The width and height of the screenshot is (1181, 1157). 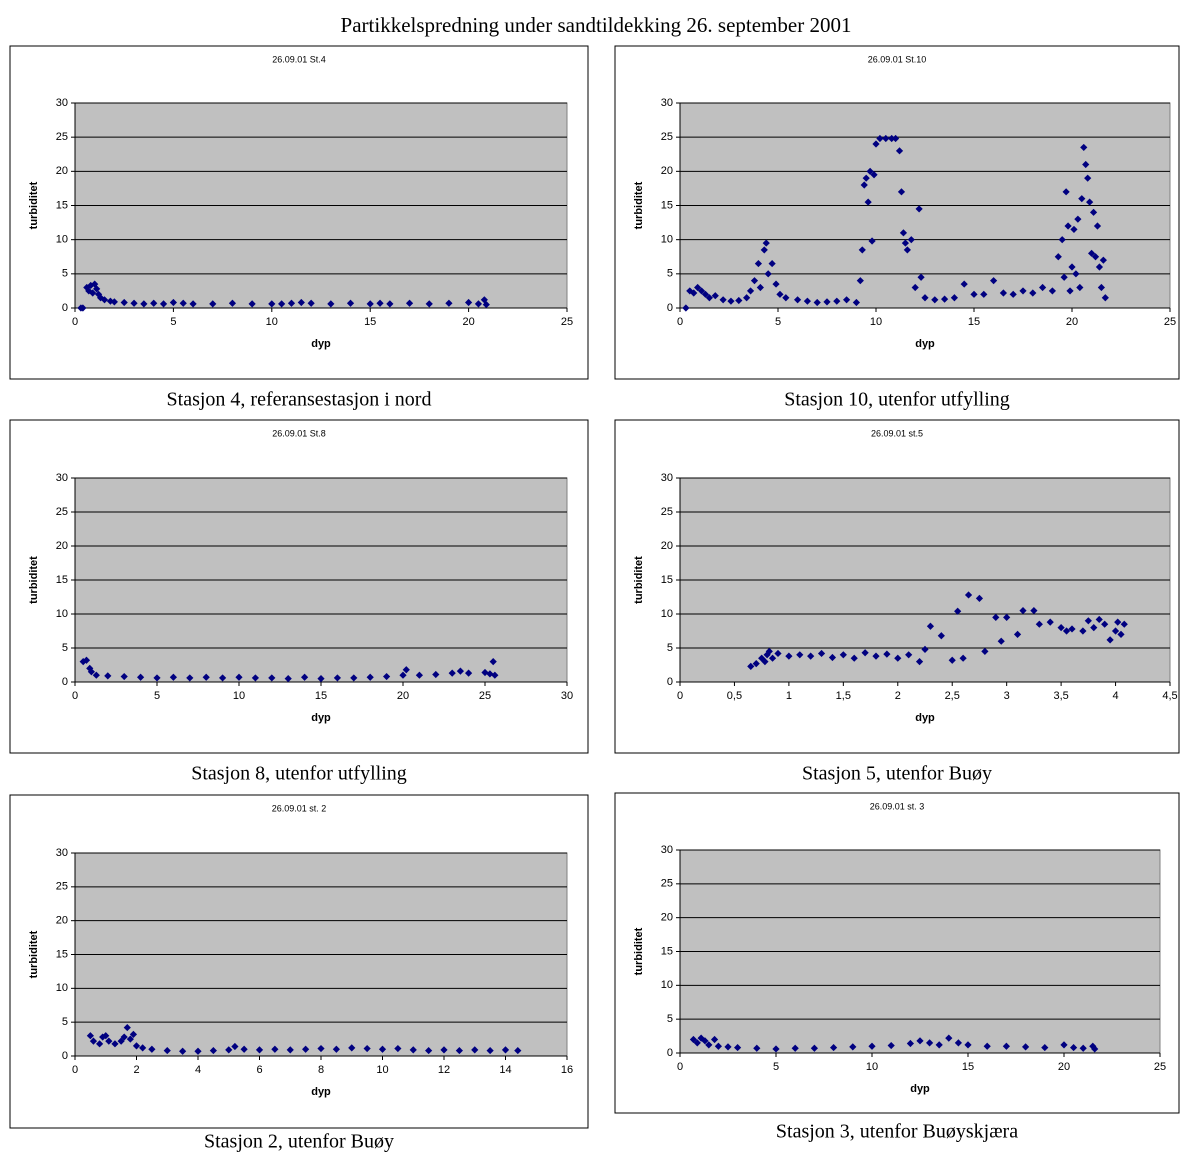 What do you see at coordinates (667, 580) in the screenshot?
I see `y-tick-label: 15` at bounding box center [667, 580].